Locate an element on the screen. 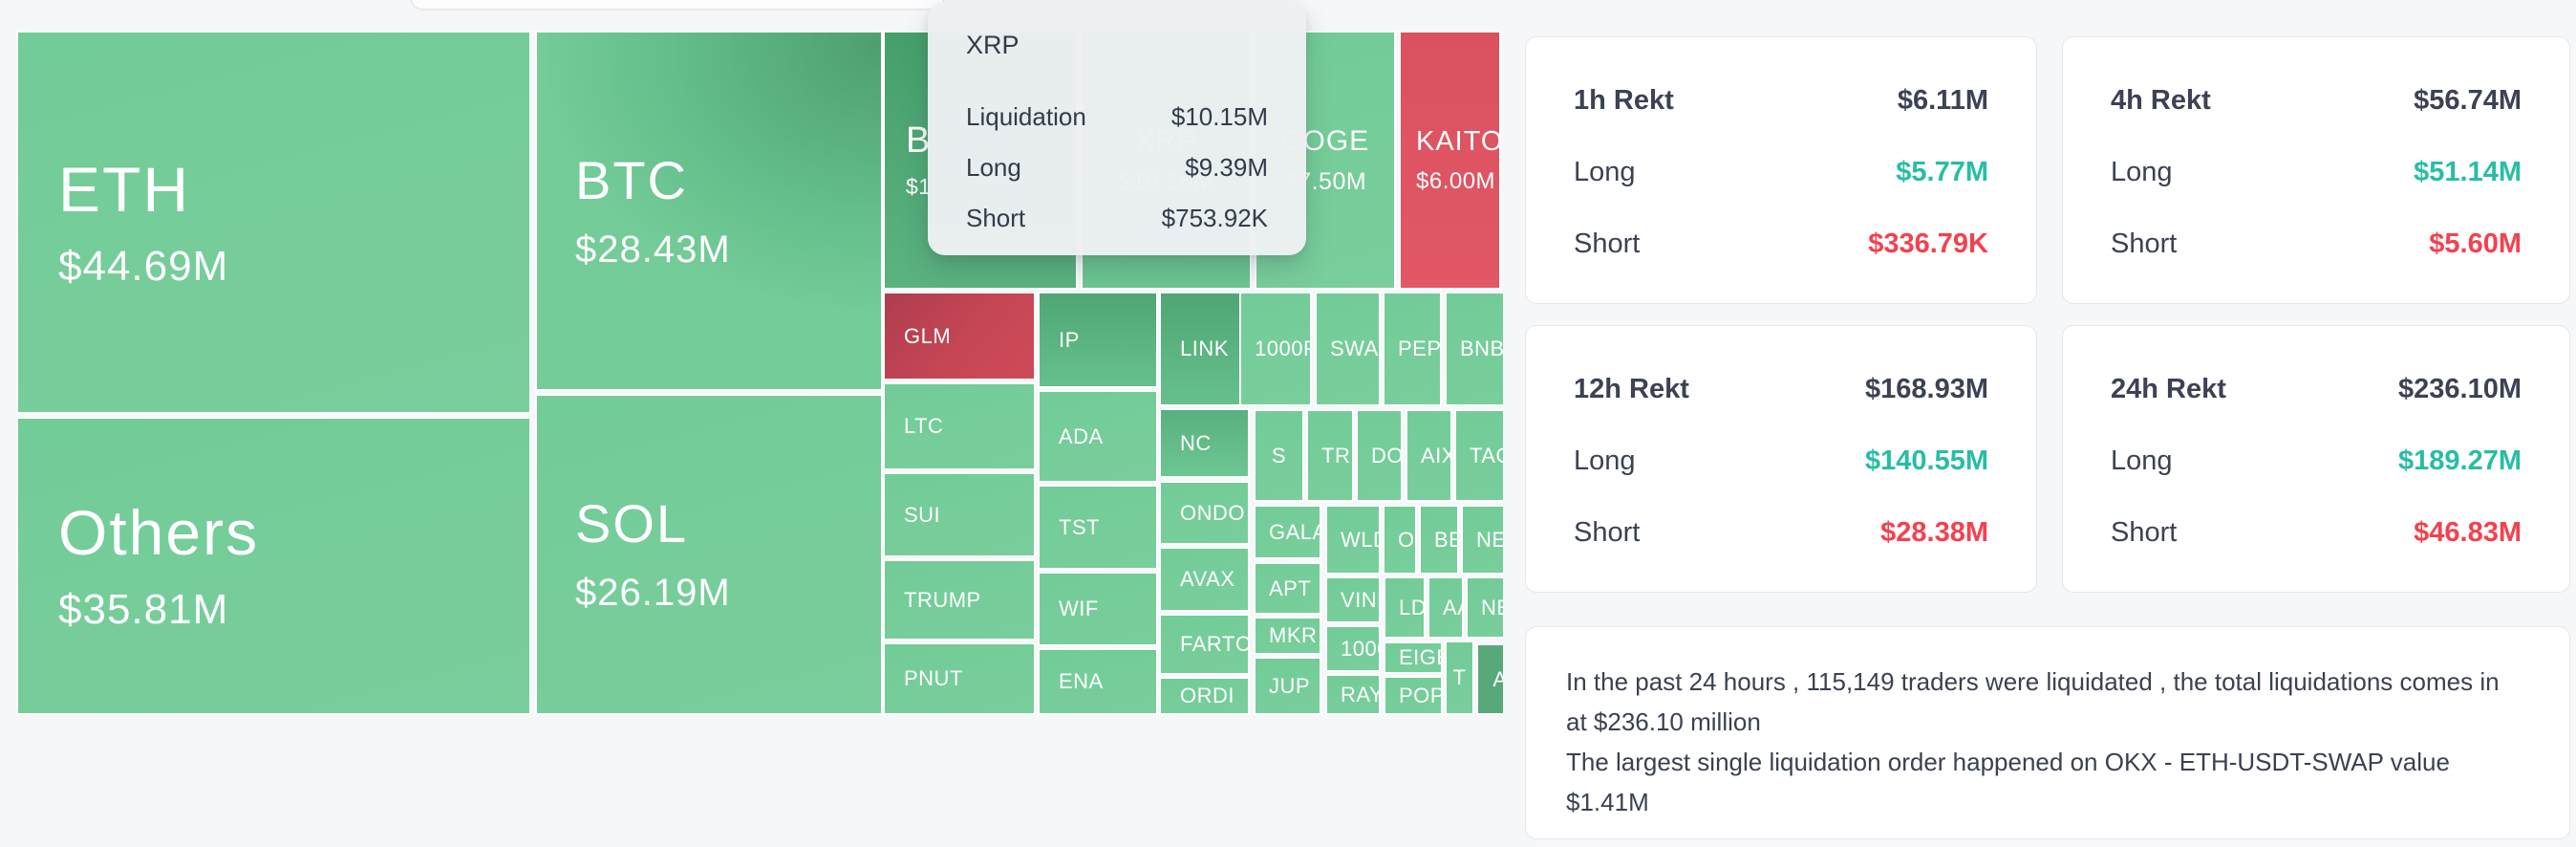  tooltip-row-liquidation: Liquidation $10.15M is located at coordinates (1117, 117).